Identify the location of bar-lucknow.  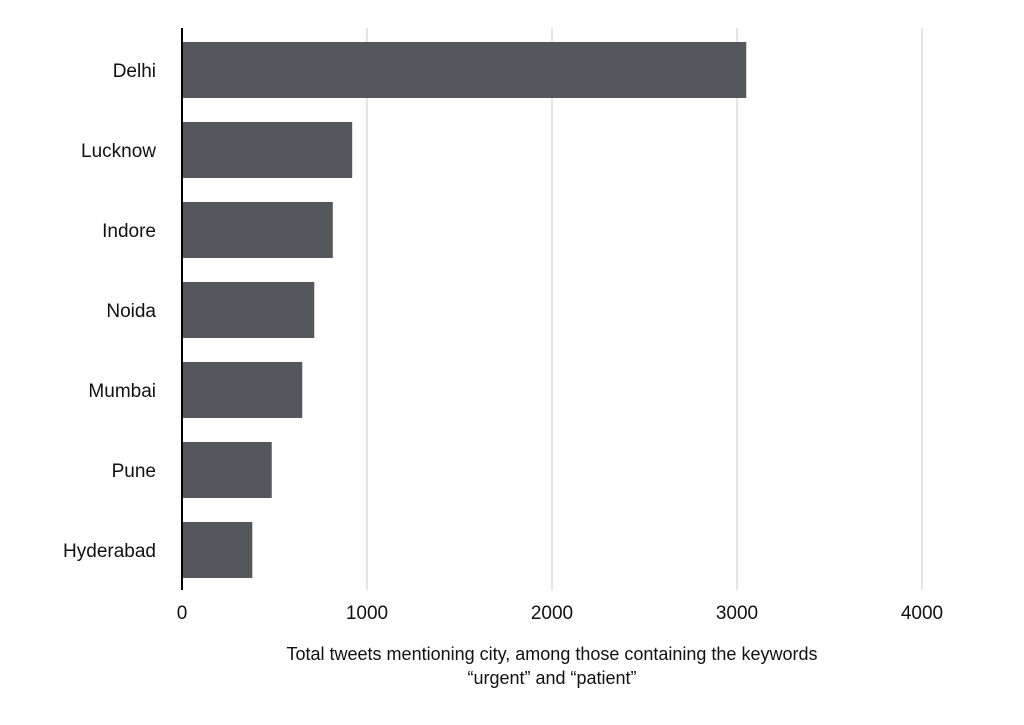
(267, 150).